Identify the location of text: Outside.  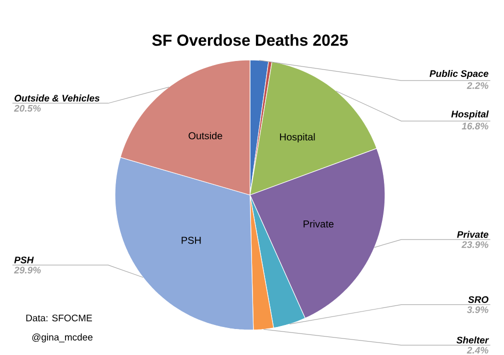
(205, 136).